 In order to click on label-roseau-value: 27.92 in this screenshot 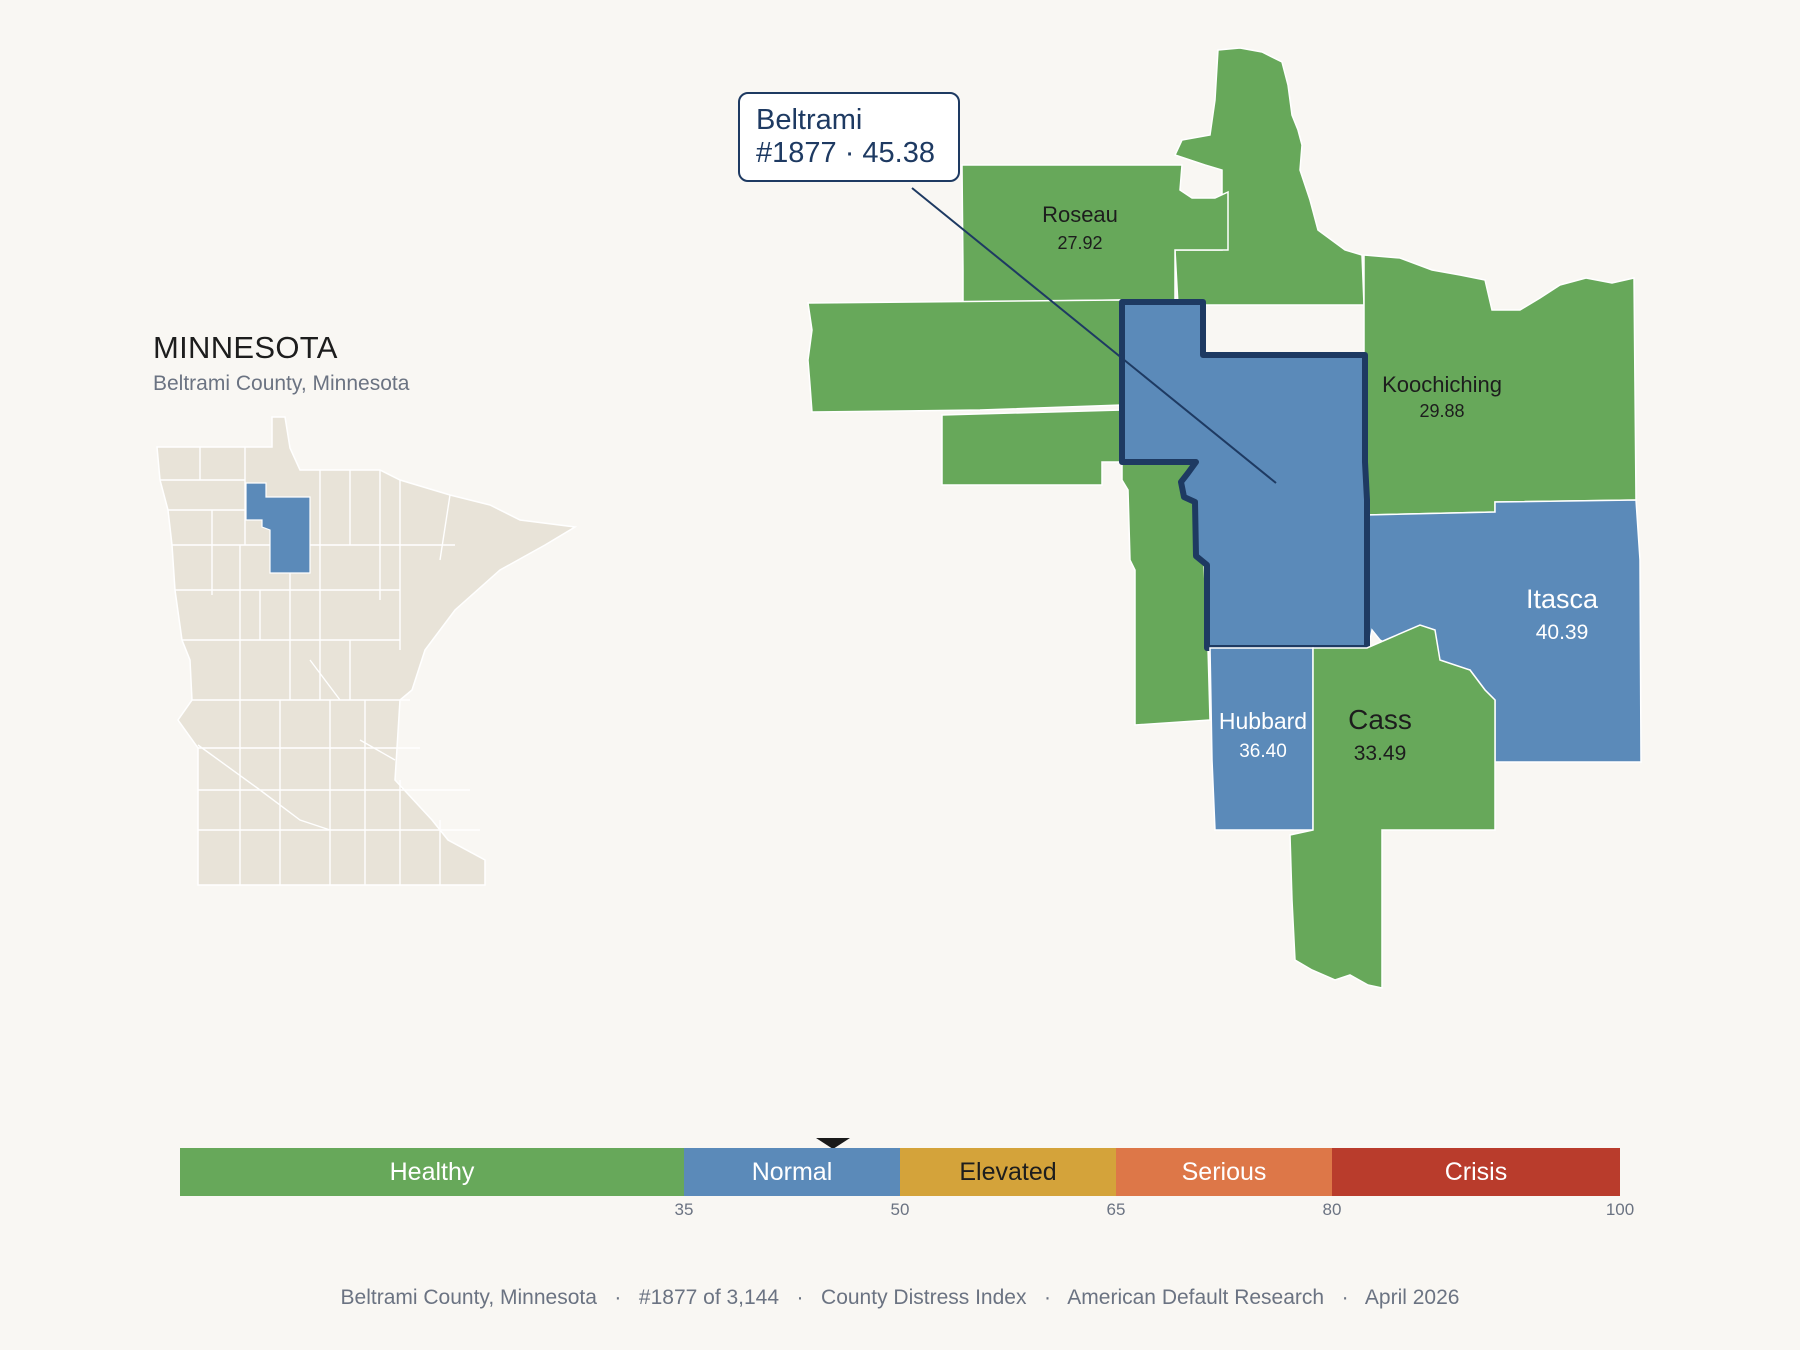, I will do `click(1079, 243)`.